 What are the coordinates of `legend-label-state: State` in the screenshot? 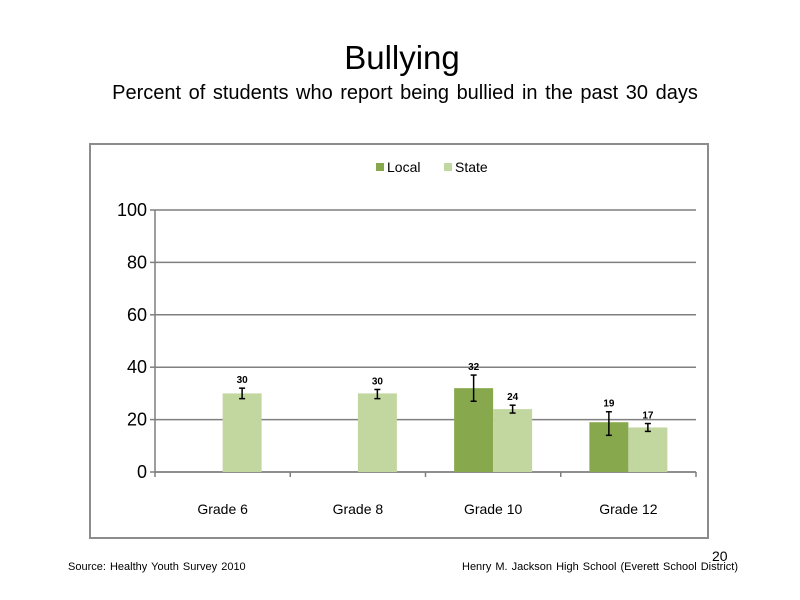 It's located at (471, 167).